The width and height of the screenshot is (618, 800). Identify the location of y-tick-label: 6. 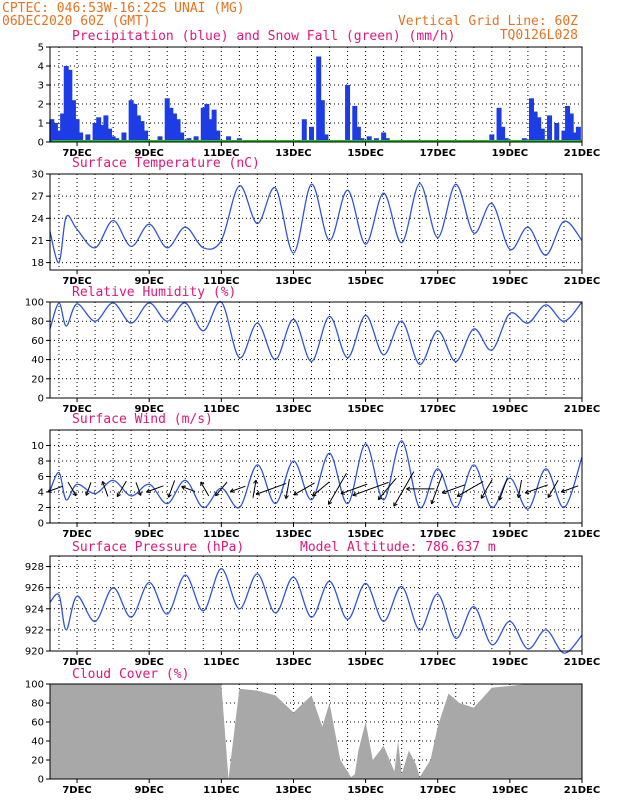
(41, 477).